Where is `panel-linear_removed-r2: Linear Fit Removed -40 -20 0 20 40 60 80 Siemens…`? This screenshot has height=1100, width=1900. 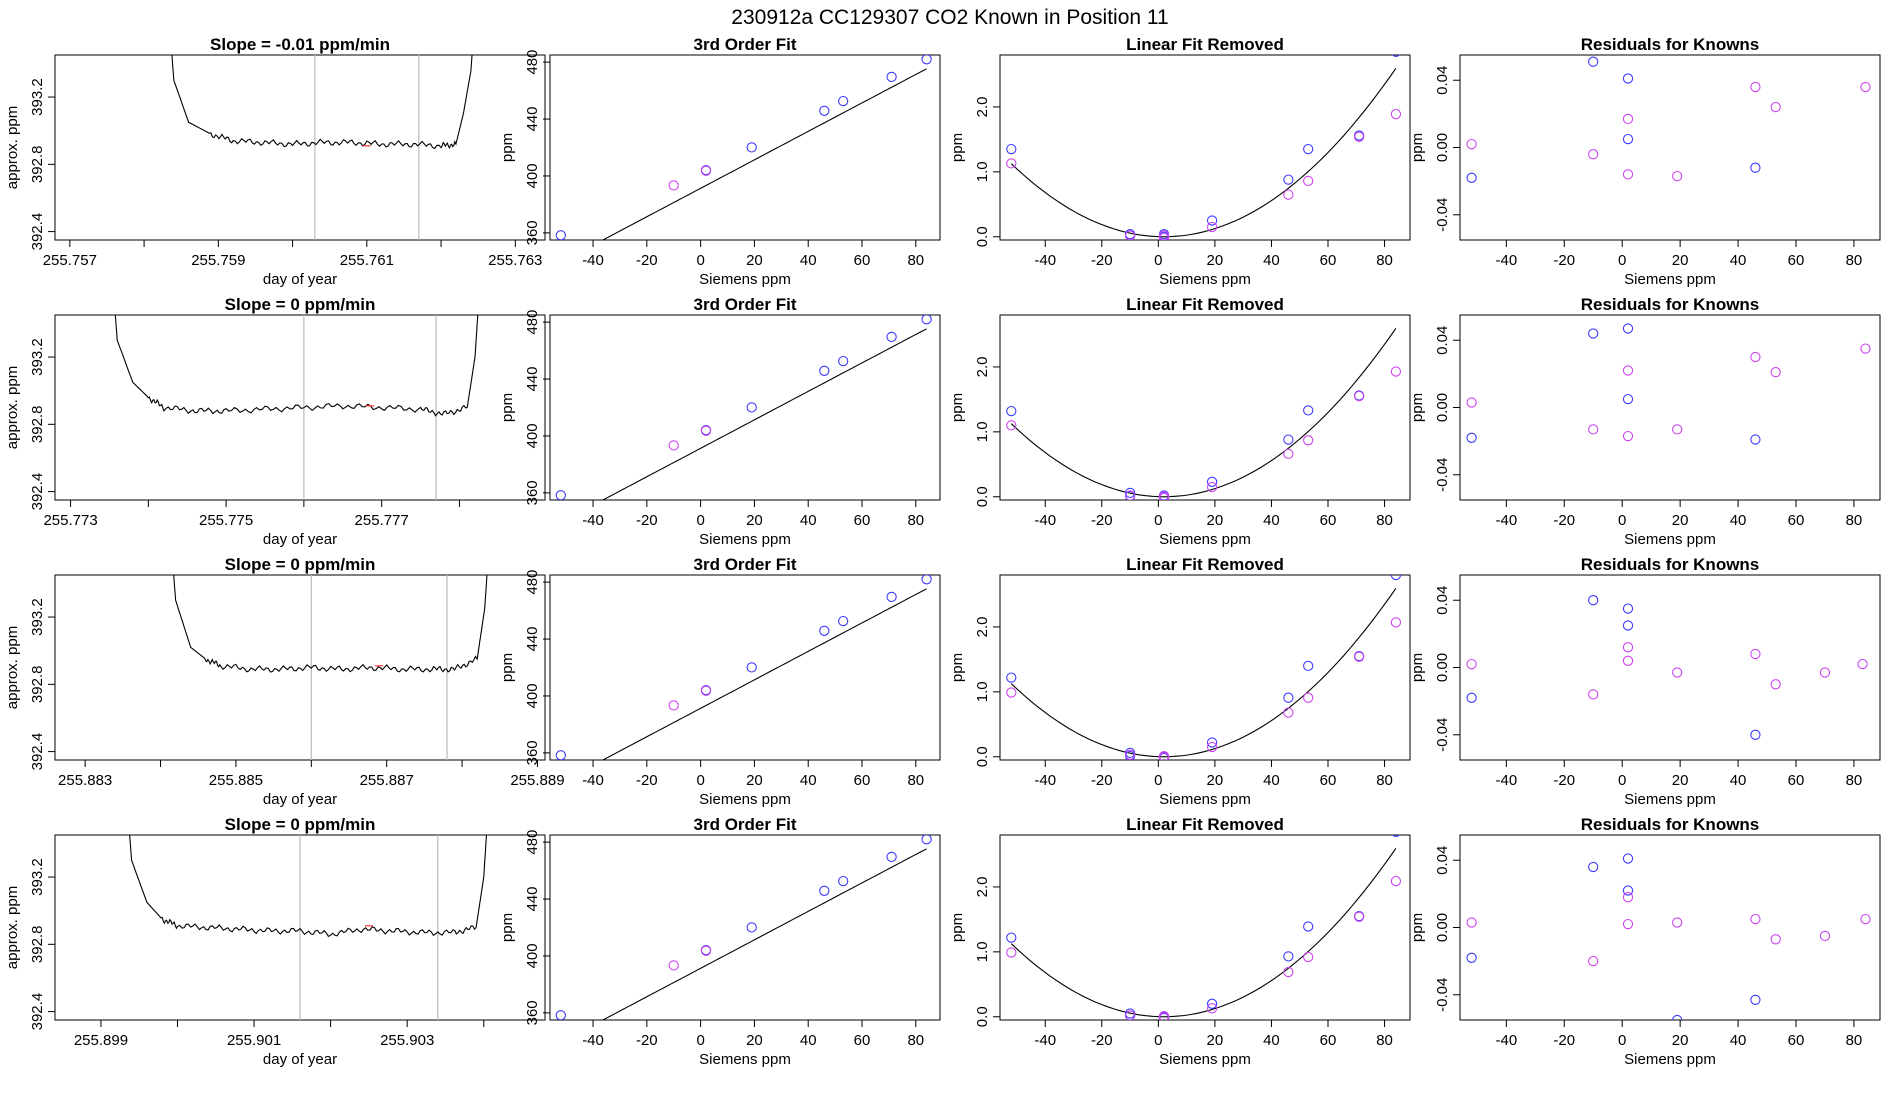
panel-linear_removed-r2: Linear Fit Removed -40 -20 0 20 40 60 80 Siemens… is located at coordinates (1180, 421).